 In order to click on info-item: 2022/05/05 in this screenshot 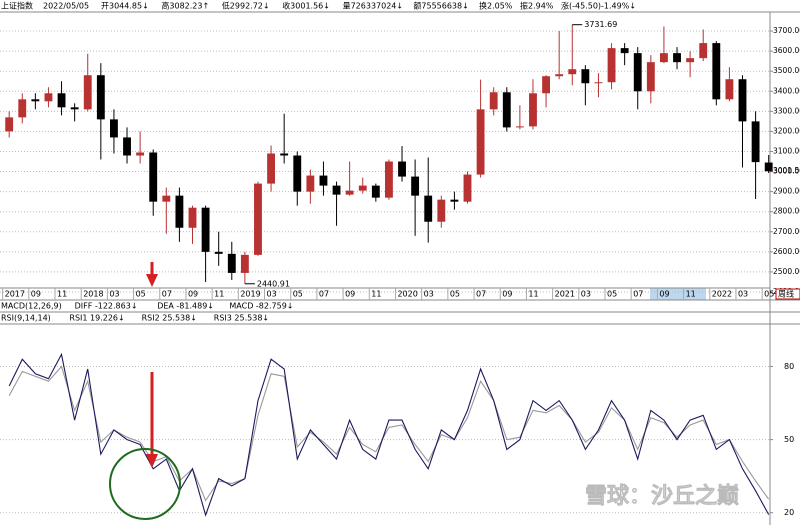, I will do `click(66, 6)`.